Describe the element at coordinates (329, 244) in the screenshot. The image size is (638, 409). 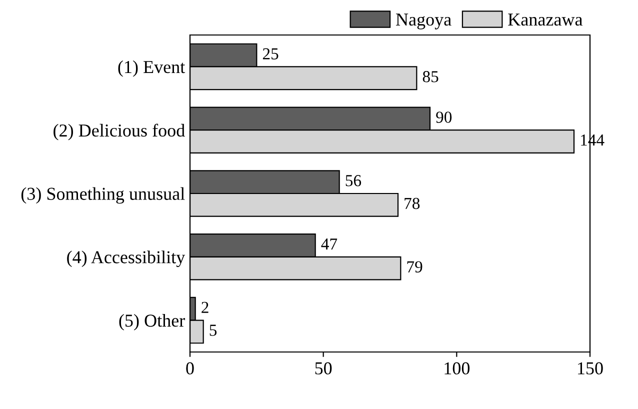
I see `data-label: 47` at that location.